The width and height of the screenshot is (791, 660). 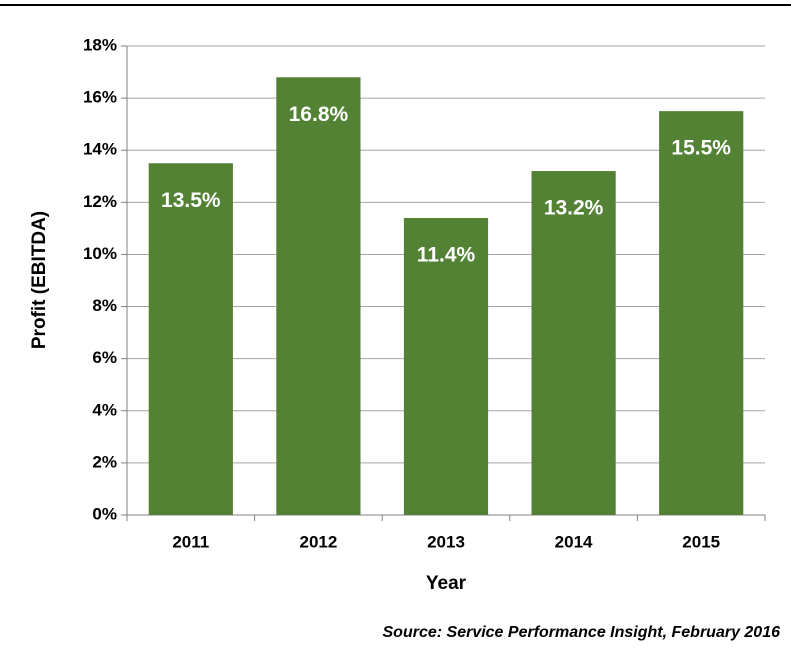 I want to click on x-tick-label: 2014, so click(x=574, y=541).